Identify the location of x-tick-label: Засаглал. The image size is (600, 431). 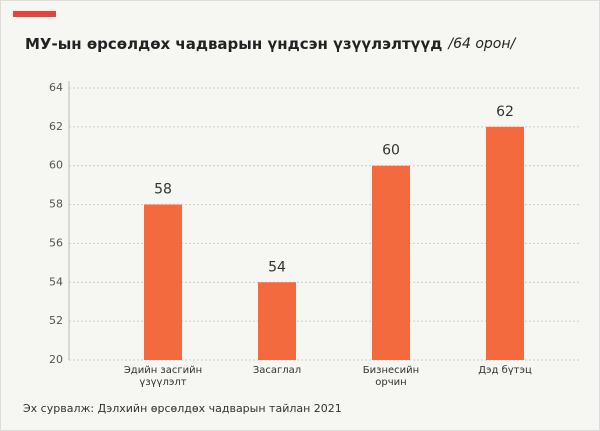
(277, 370).